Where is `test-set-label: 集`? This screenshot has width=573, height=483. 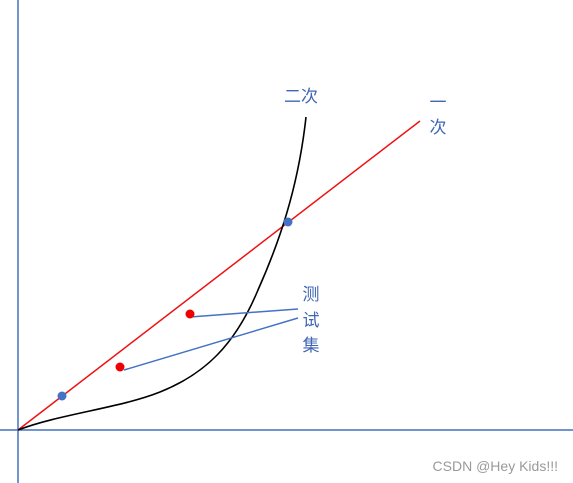
test-set-label: 集 is located at coordinates (311, 346).